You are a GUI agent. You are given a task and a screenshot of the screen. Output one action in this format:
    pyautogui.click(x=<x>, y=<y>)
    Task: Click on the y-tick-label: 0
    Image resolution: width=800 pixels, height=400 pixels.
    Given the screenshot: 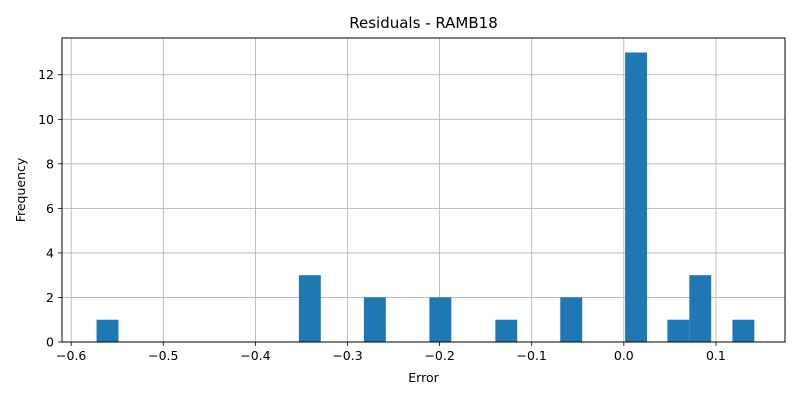 What is the action you would take?
    pyautogui.click(x=50, y=342)
    